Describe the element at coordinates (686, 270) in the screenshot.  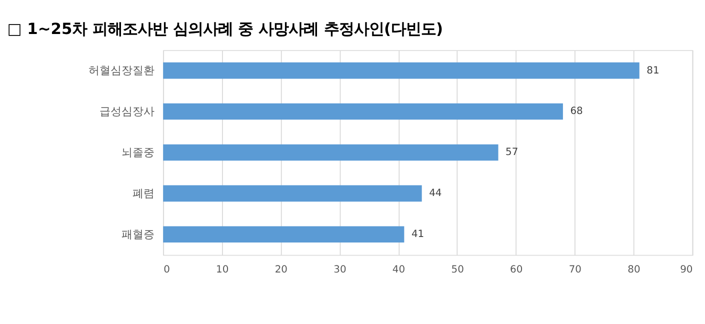
I see `x-tick-label: 90` at that location.